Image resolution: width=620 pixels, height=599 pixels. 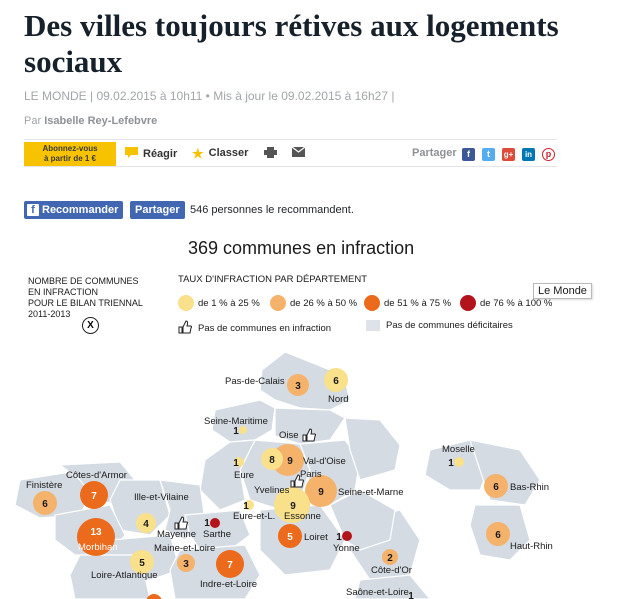 I want to click on bubble-seine-maritime, so click(x=243, y=430).